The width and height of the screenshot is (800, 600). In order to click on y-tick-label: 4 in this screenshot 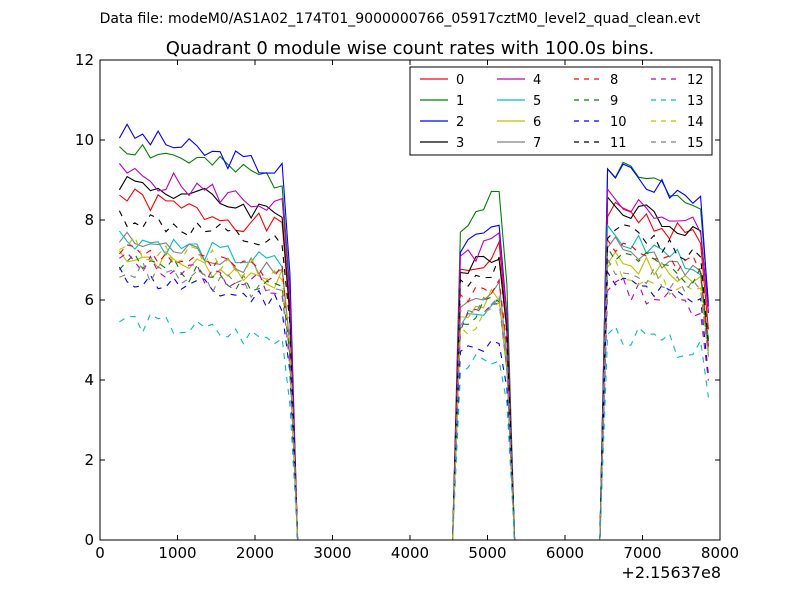, I will do `click(89, 380)`.